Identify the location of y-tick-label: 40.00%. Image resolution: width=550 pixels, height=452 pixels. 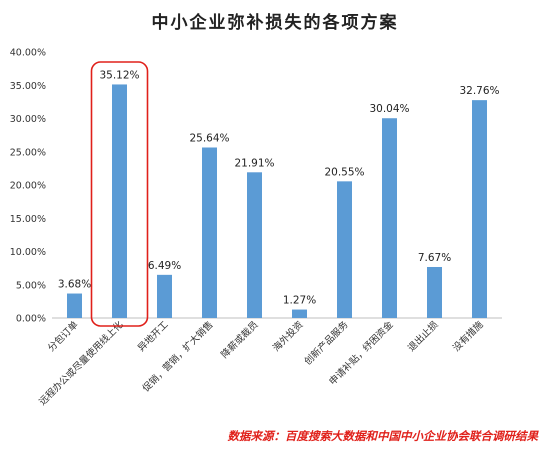
(28, 53).